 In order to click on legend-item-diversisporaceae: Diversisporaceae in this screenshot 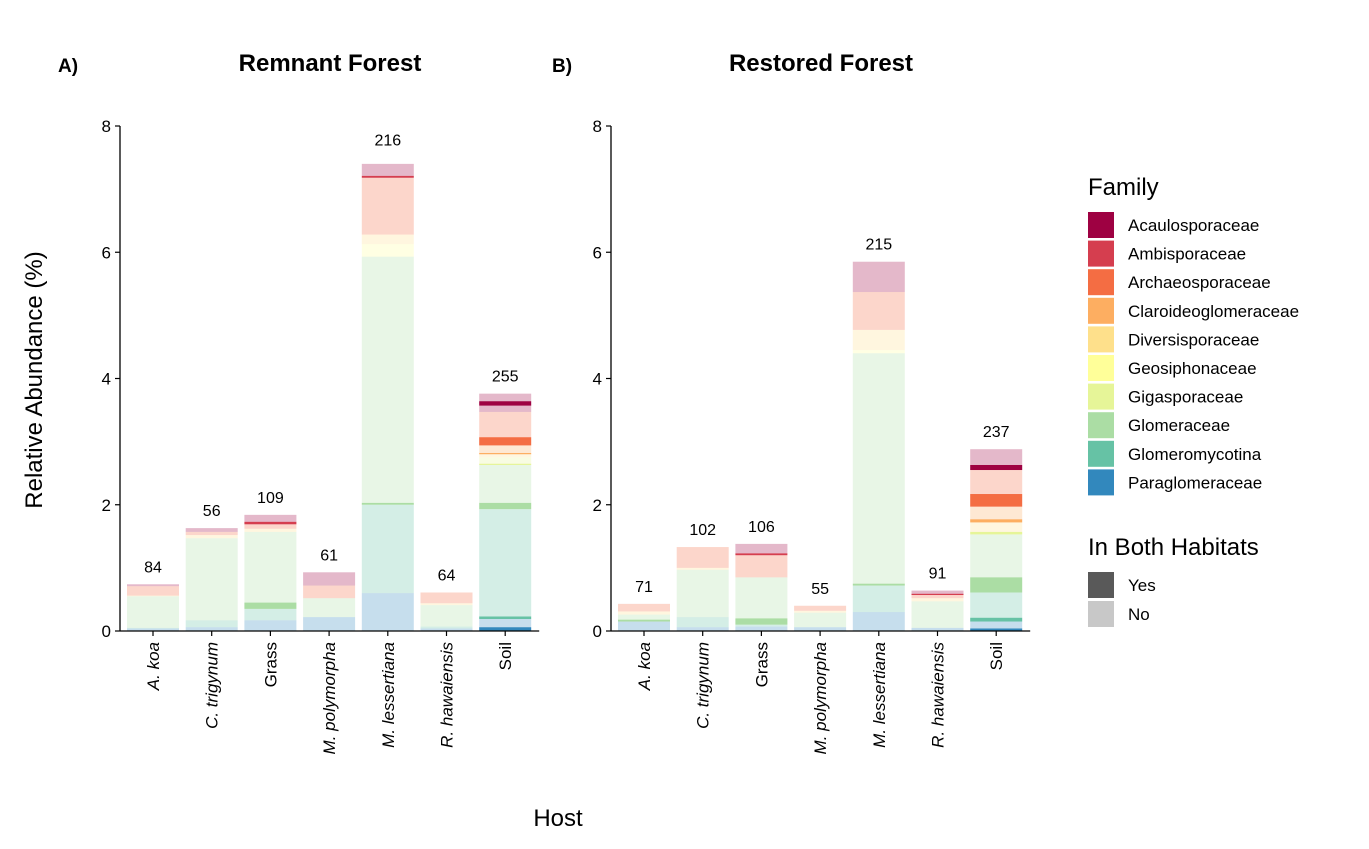, I will do `click(1173, 339)`.